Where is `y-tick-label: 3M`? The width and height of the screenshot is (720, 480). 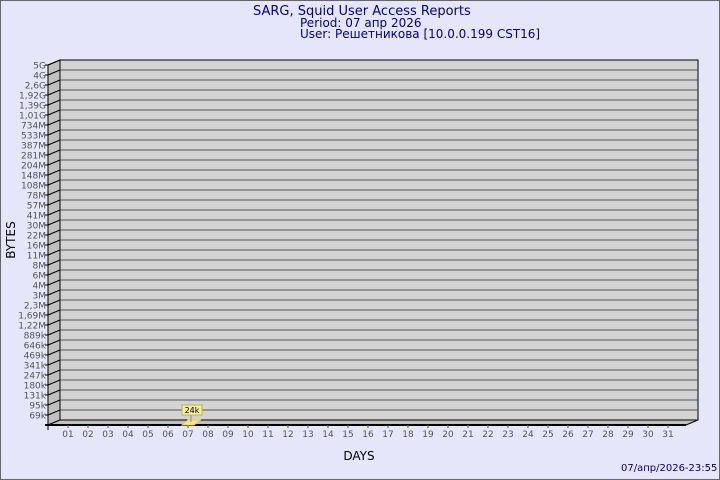
y-tick-label: 3M is located at coordinates (40, 297).